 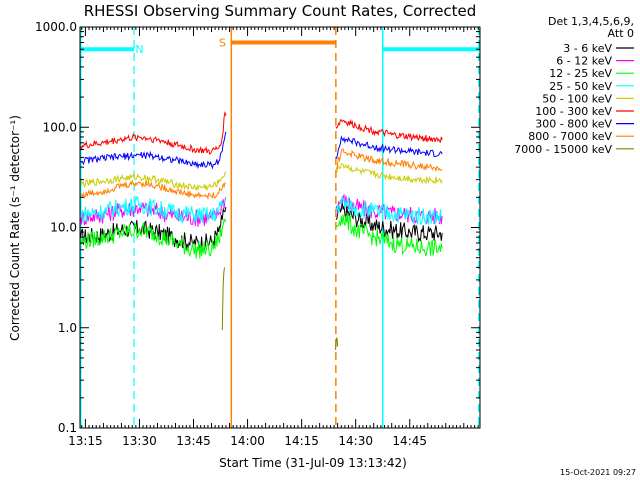 What do you see at coordinates (60, 127) in the screenshot?
I see `y-tick-label: 100.0` at bounding box center [60, 127].